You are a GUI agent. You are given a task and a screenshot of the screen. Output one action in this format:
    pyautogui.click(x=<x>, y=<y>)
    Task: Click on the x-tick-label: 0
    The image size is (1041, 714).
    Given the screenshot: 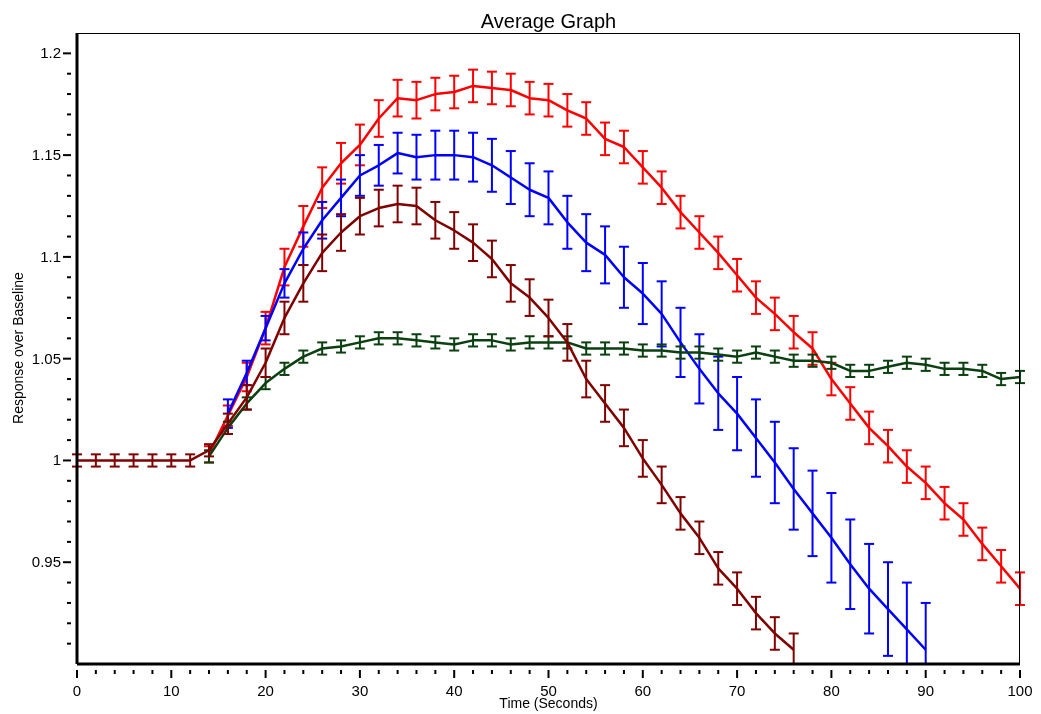 What is the action you would take?
    pyautogui.click(x=77, y=690)
    